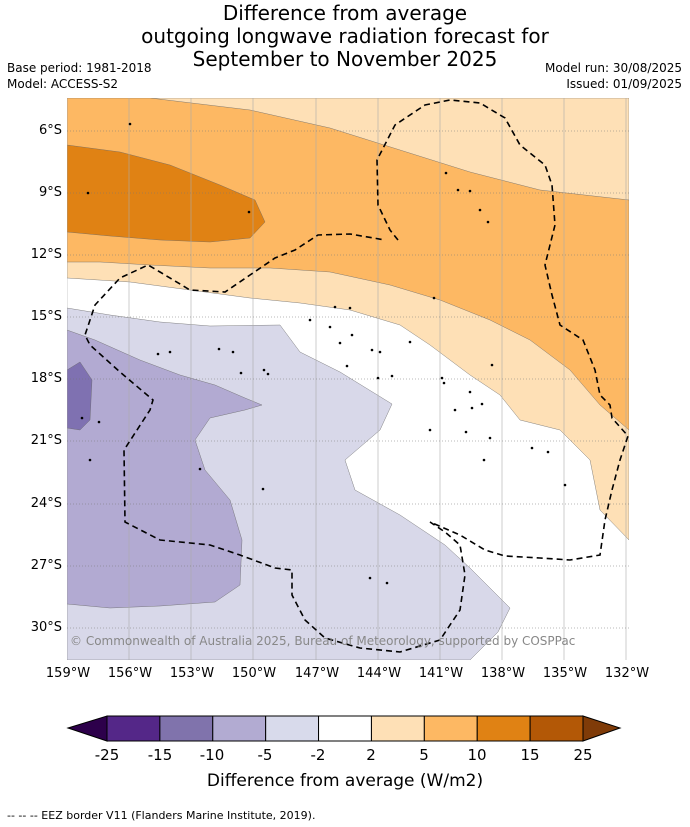 The height and width of the screenshot is (827, 690). I want to click on lon-label: 150°W, so click(254, 673).